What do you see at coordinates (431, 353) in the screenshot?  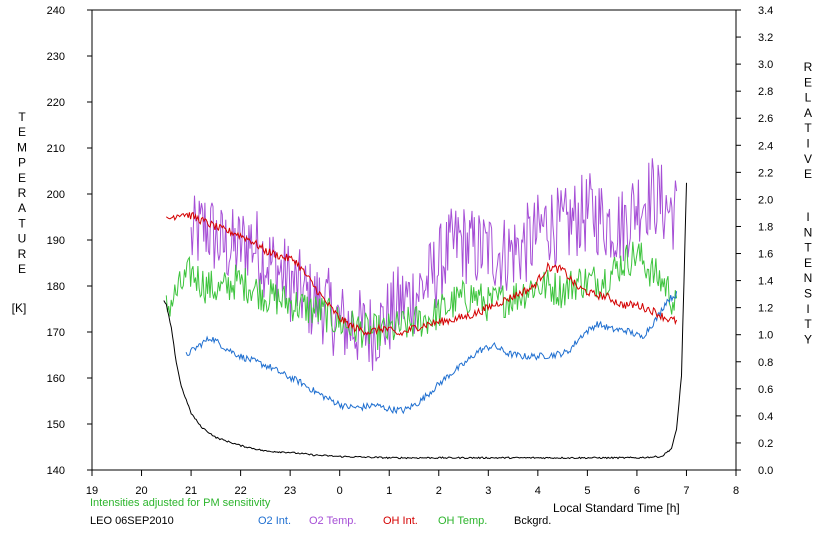 I see `series-line-o2-int` at bounding box center [431, 353].